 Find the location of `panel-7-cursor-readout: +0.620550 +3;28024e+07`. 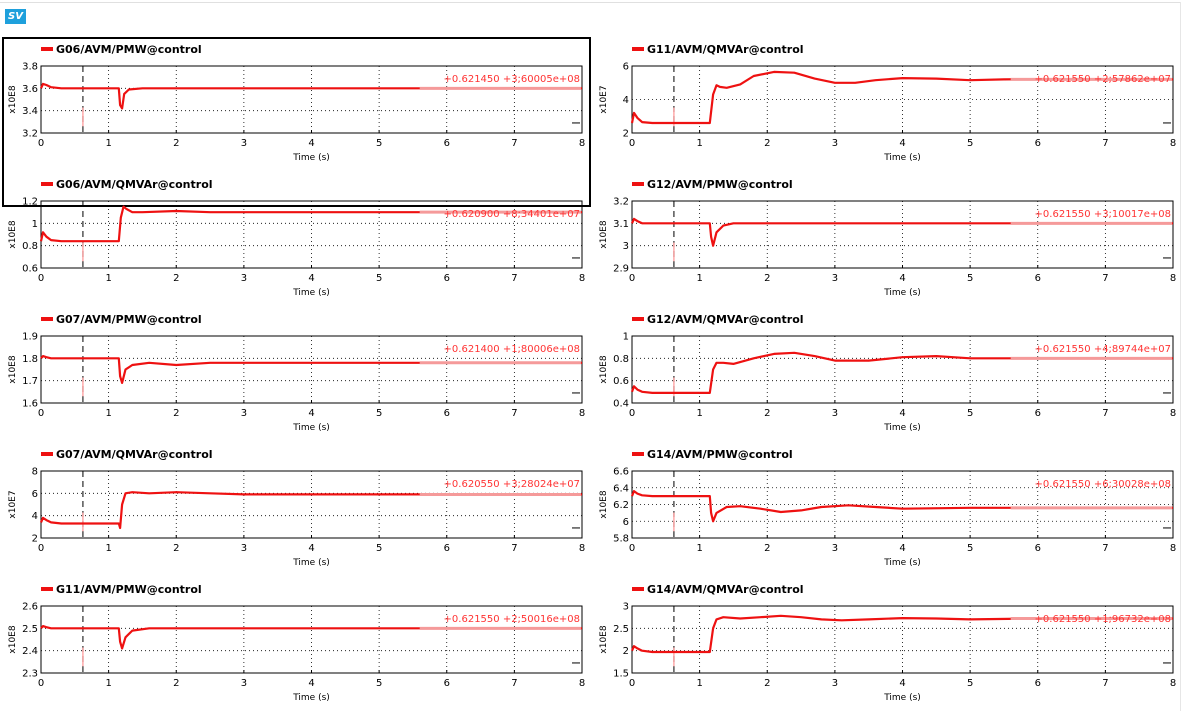

panel-7-cursor-readout: +0.620550 +3;28024e+07 is located at coordinates (512, 484).